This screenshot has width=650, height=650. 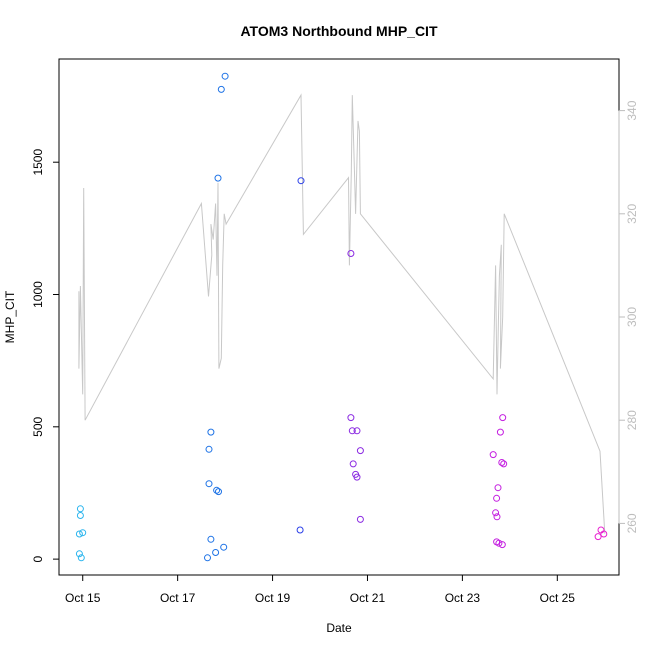 I want to click on y2-tick-label: 280, so click(x=632, y=420).